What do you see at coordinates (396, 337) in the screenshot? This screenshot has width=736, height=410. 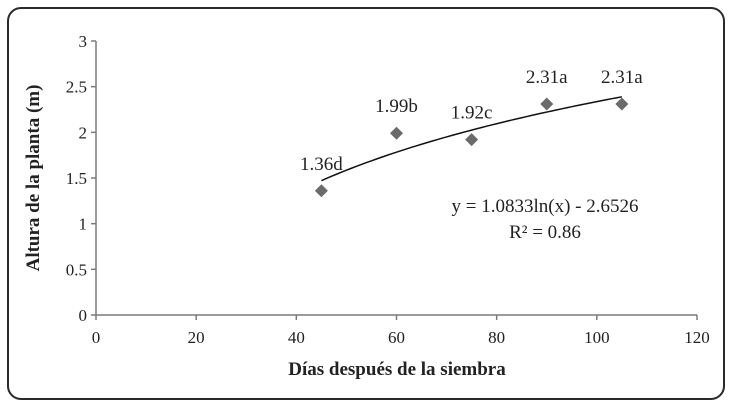 I see `x-tick-label: 60` at bounding box center [396, 337].